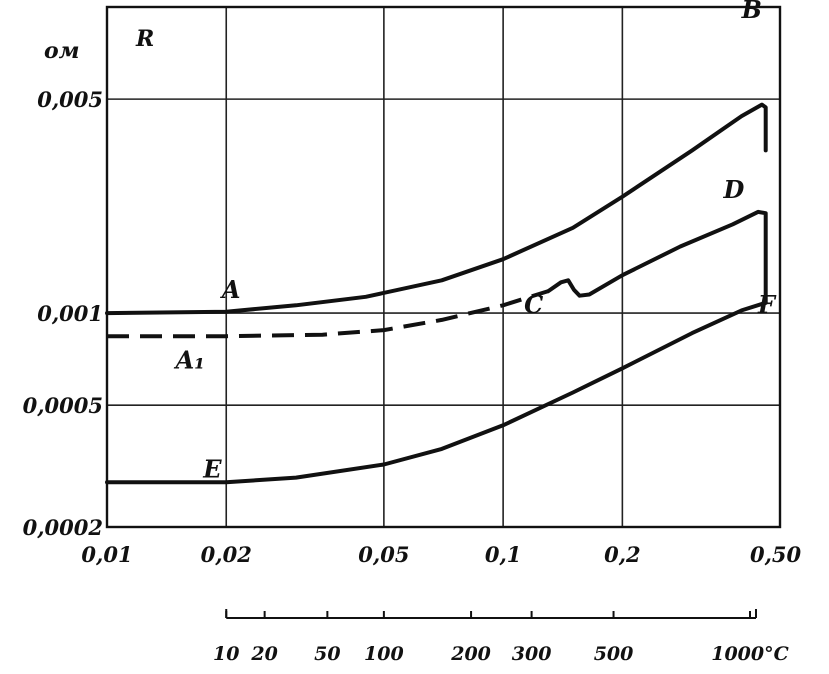  What do you see at coordinates (226, 554) in the screenshot?
I see `x-tick-label-1: 0,02` at bounding box center [226, 554].